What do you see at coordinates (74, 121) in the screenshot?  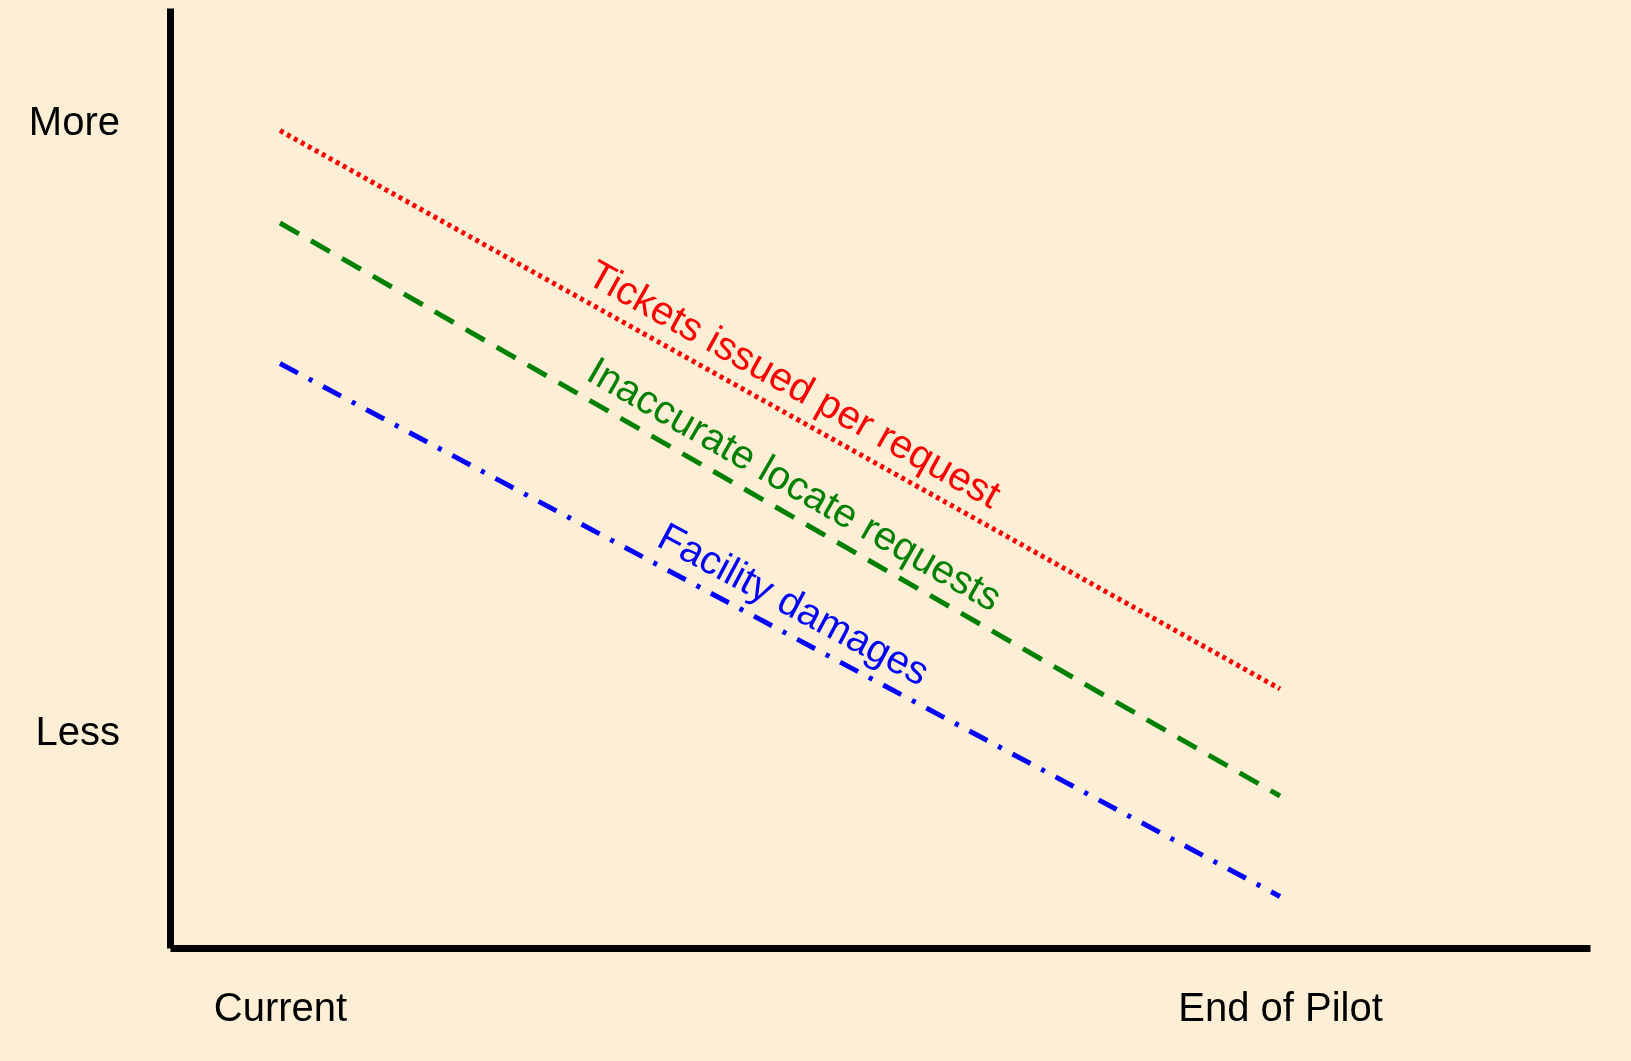 I see `text: More` at bounding box center [74, 121].